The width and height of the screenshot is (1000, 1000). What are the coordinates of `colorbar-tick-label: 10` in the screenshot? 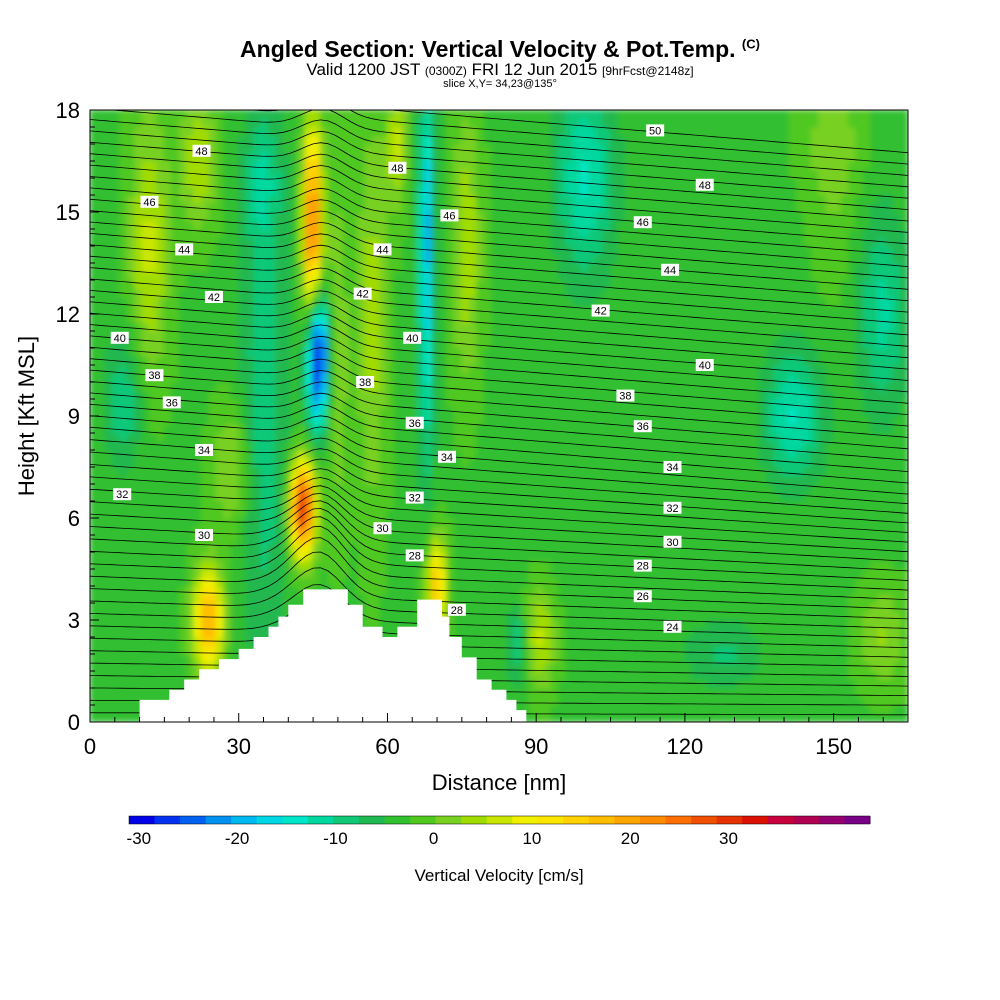 It's located at (531, 838).